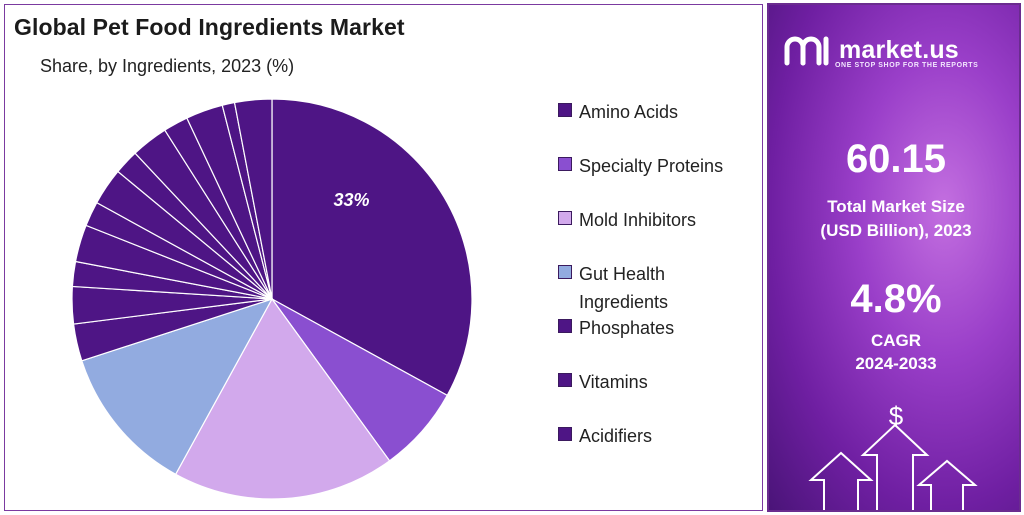  Describe the element at coordinates (899, 49) in the screenshot. I see `brand-name: market.us` at that location.